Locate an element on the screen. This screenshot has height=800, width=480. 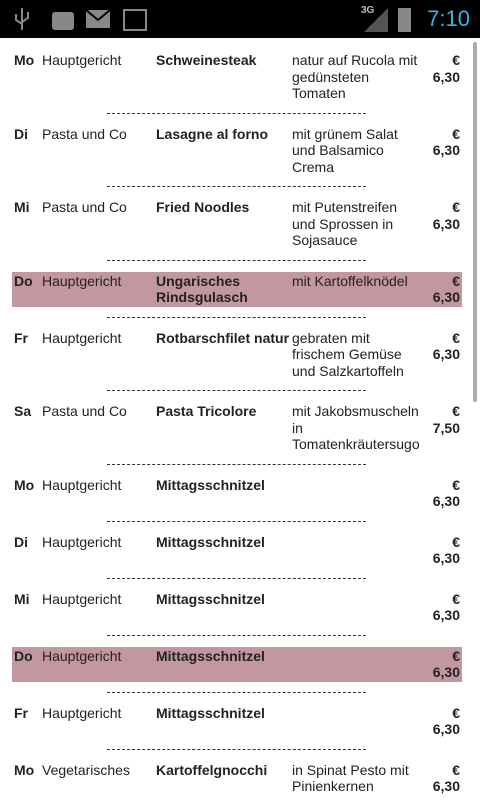
dish: Pasta Tricolore is located at coordinates (206, 411).